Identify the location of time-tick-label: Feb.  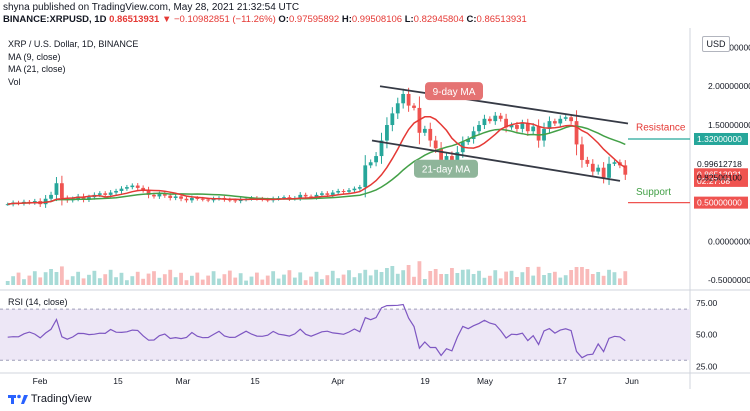
(40, 381).